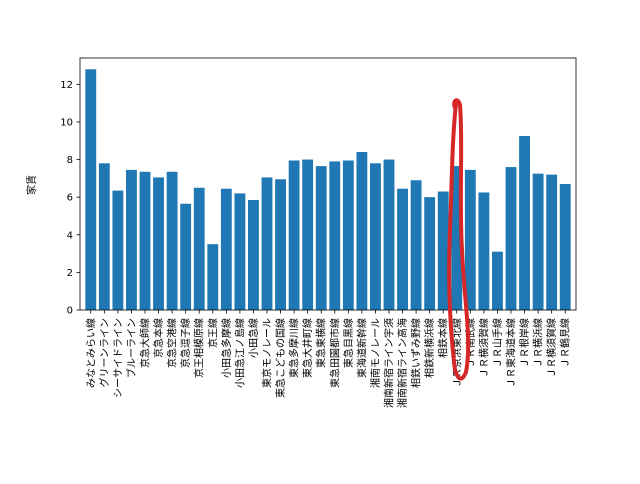 The image size is (640, 484). Describe the element at coordinates (267, 353) in the screenshot. I see `x-tick-label: 東京モノレール` at that location.